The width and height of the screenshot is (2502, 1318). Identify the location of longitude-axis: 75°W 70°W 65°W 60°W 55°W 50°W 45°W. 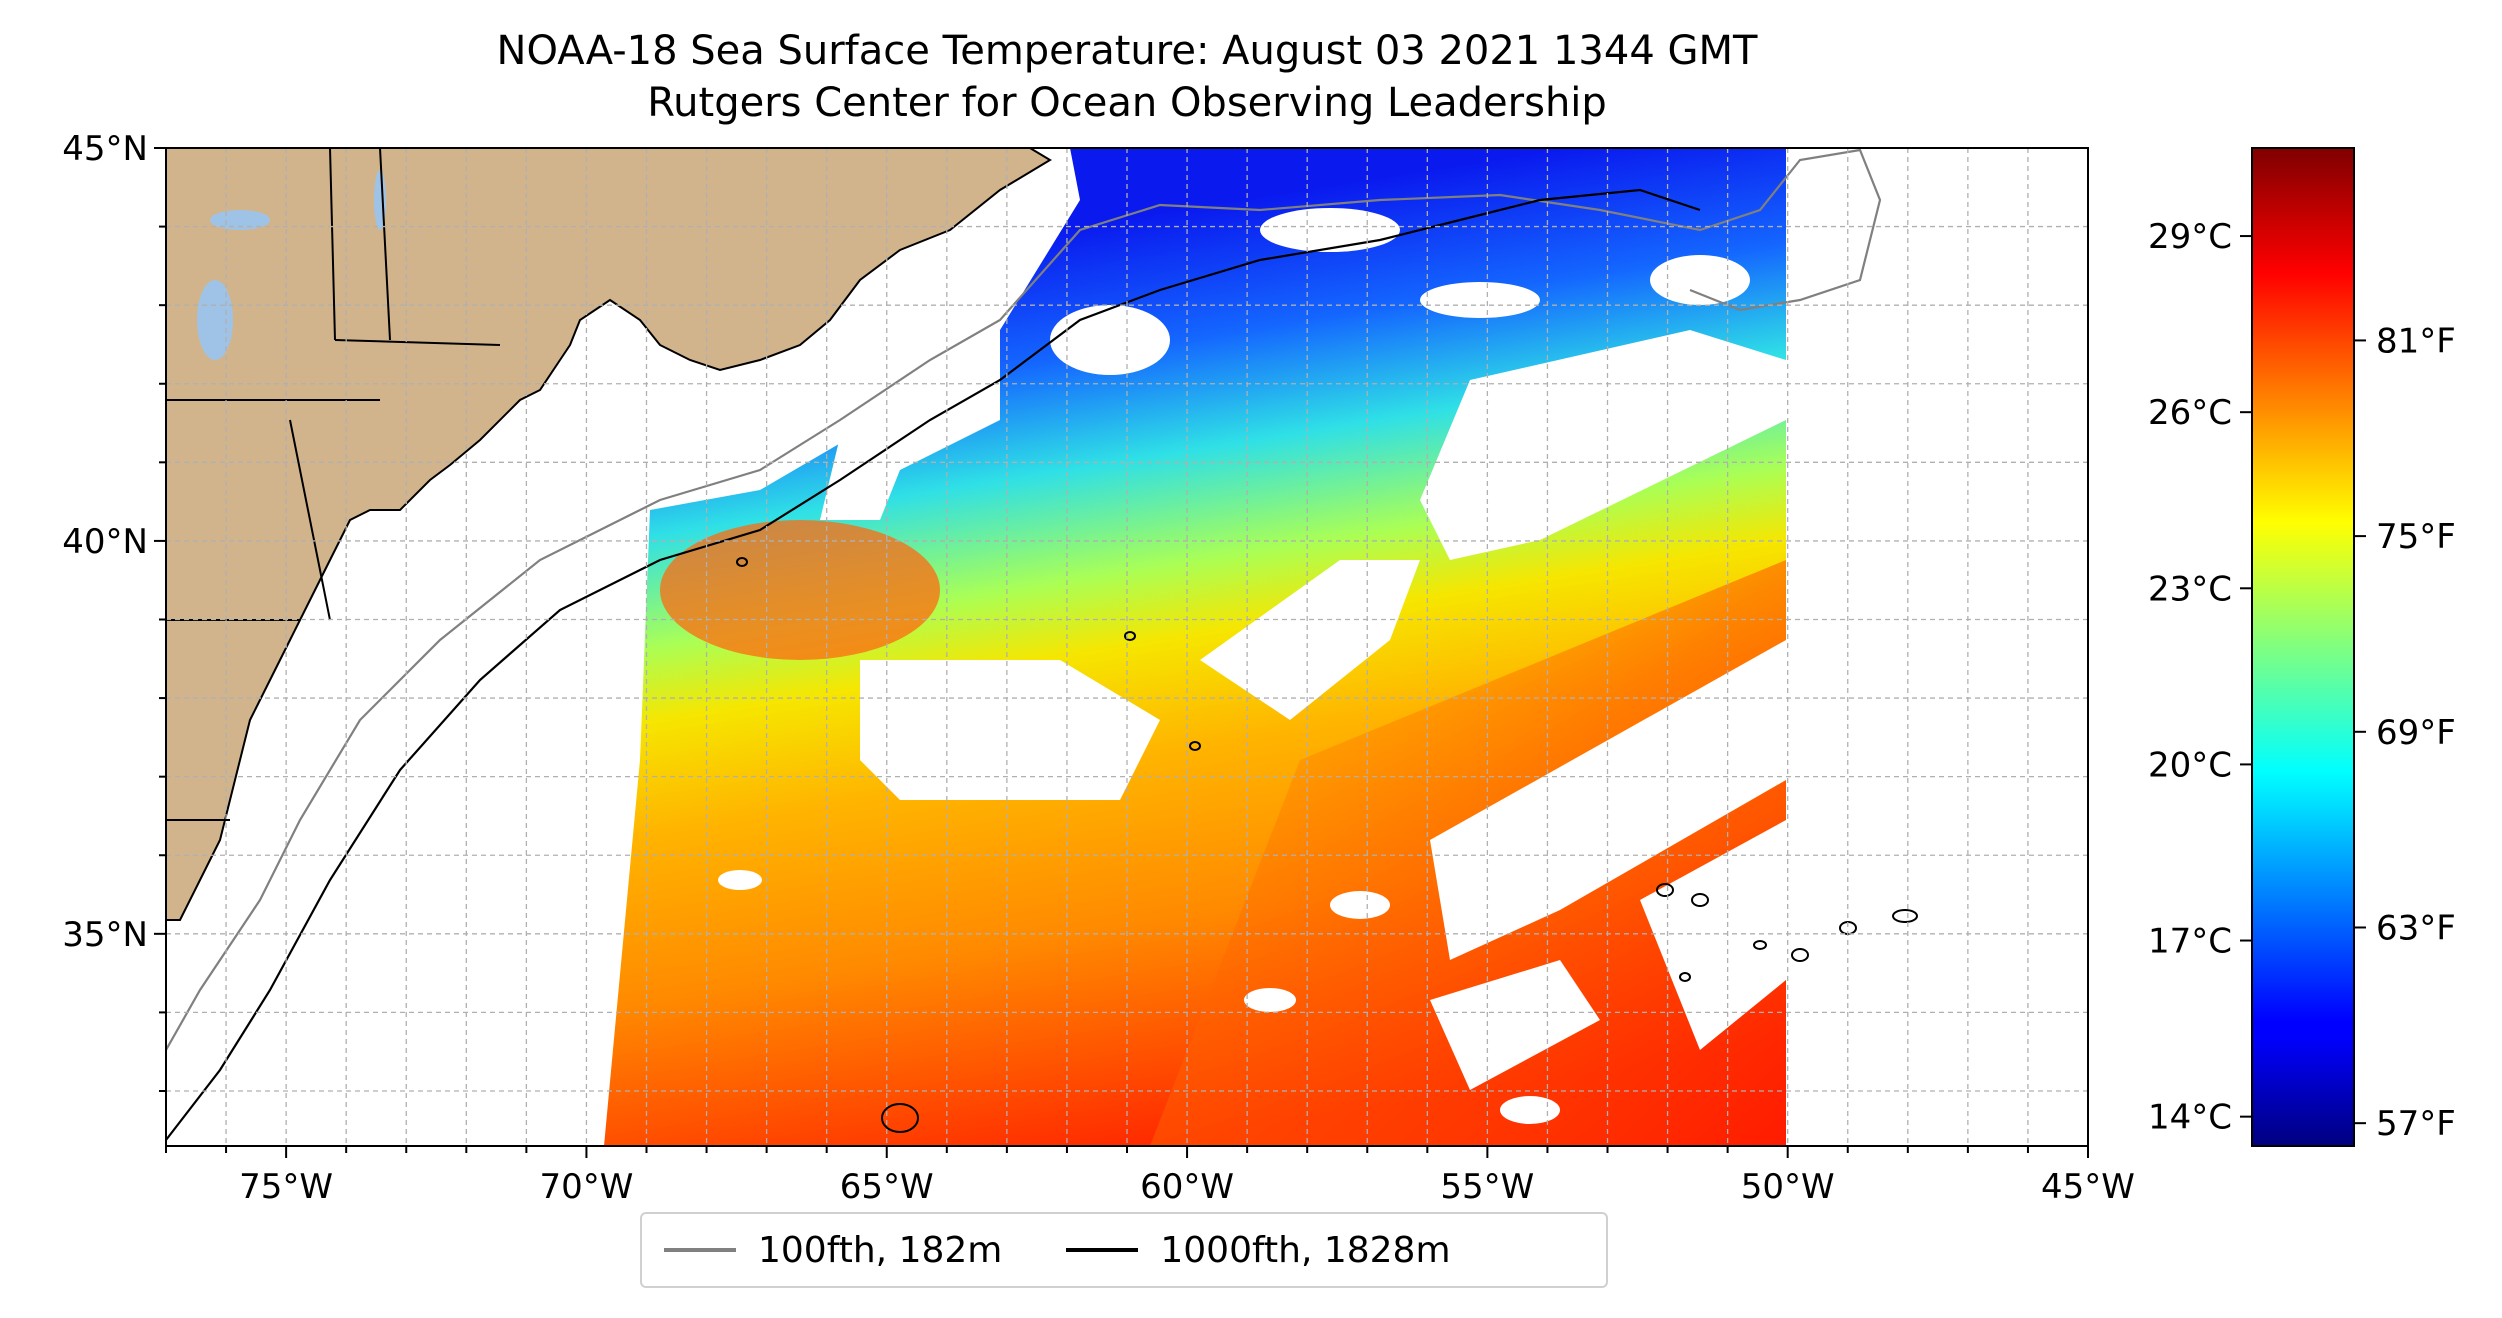
(1150, 1176).